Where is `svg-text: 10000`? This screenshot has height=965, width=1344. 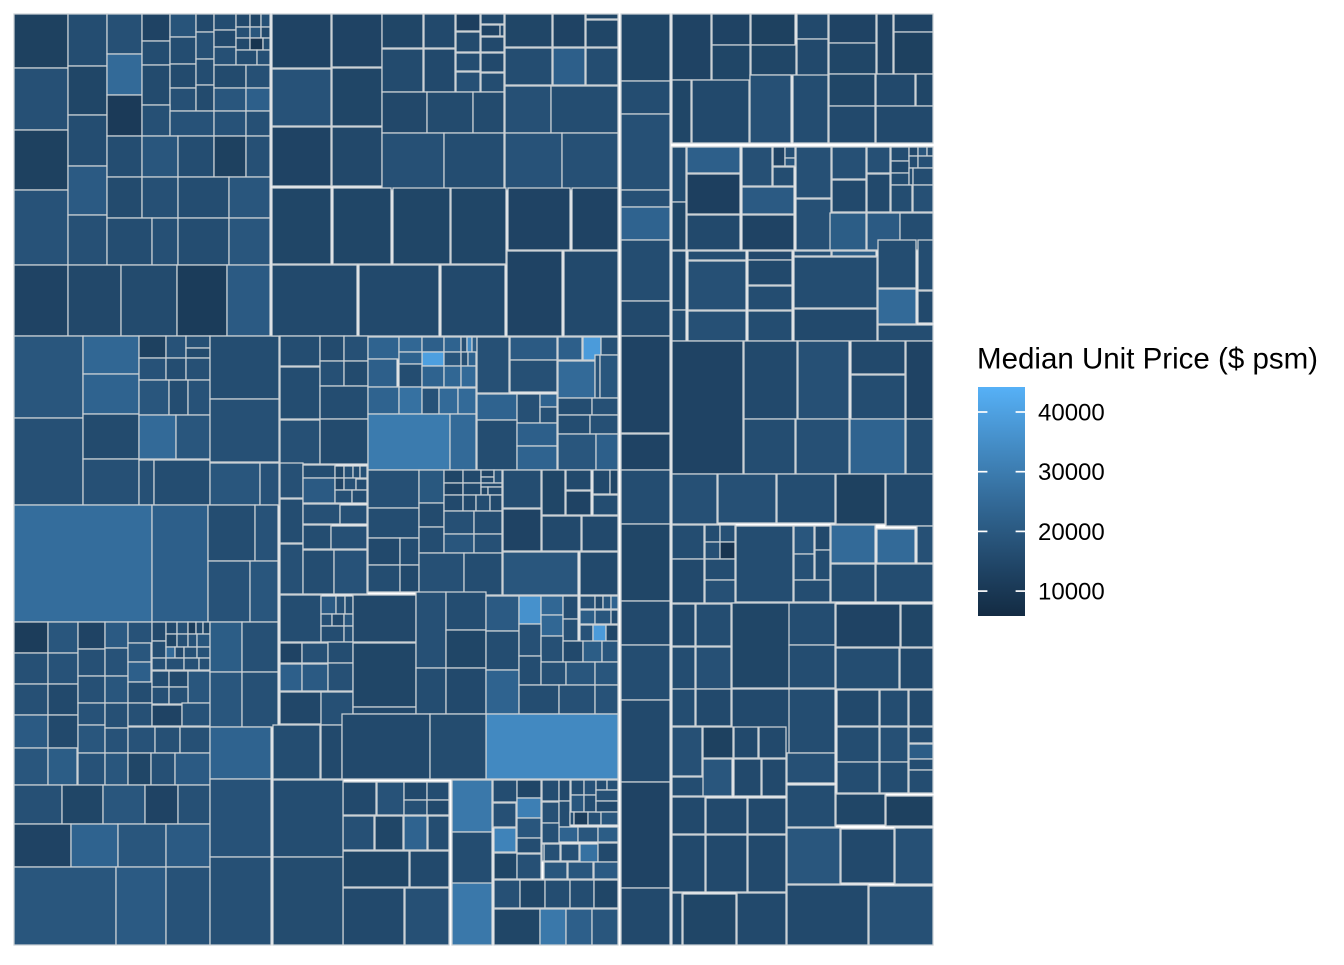
svg-text: 10000 is located at coordinates (1071, 592).